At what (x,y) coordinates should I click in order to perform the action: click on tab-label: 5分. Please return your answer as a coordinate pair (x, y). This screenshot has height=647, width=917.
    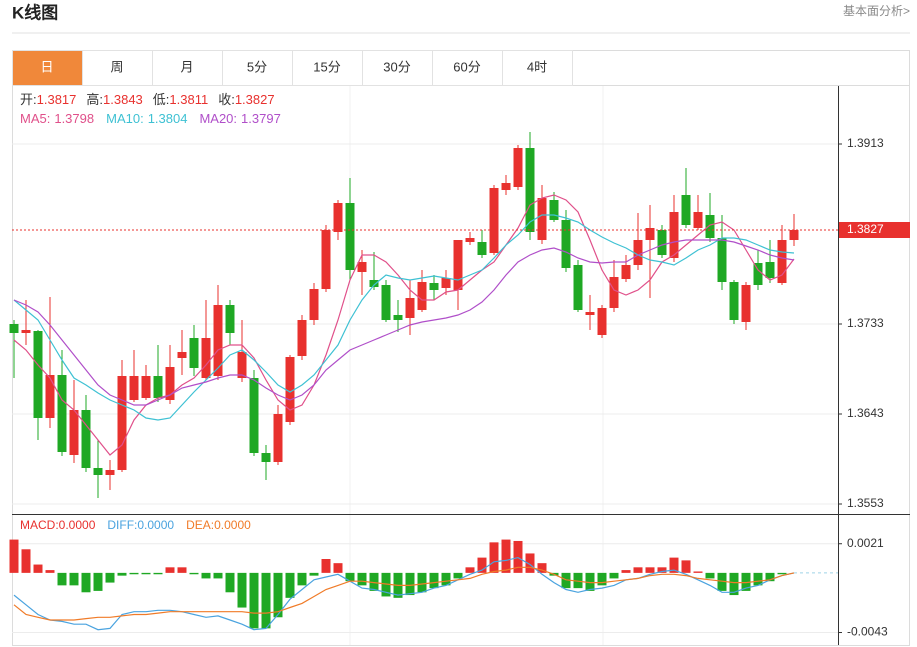
    Looking at the image, I should click on (257, 66).